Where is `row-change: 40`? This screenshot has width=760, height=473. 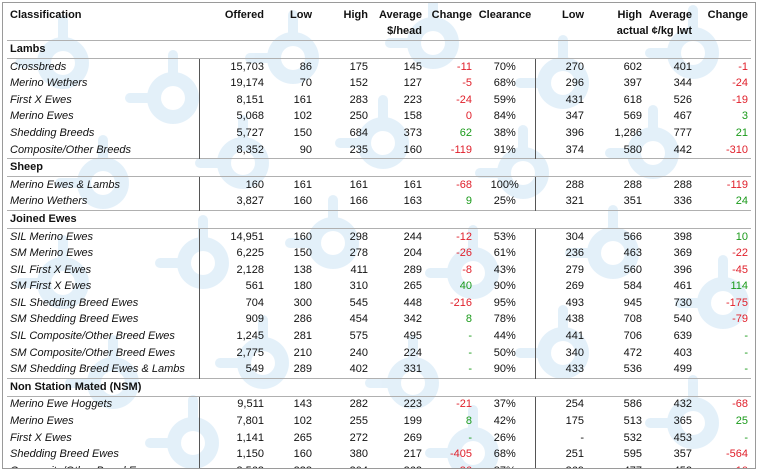
row-change: 40 is located at coordinates (465, 286).